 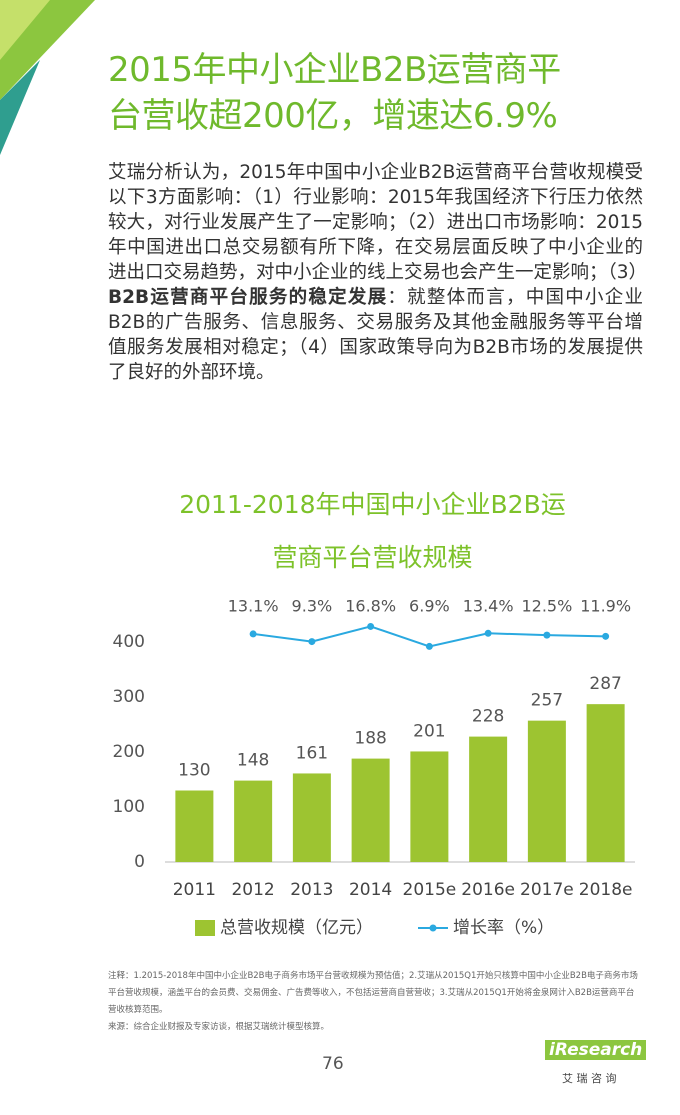 What do you see at coordinates (129, 642) in the screenshot?
I see `y-tick-label: 400` at bounding box center [129, 642].